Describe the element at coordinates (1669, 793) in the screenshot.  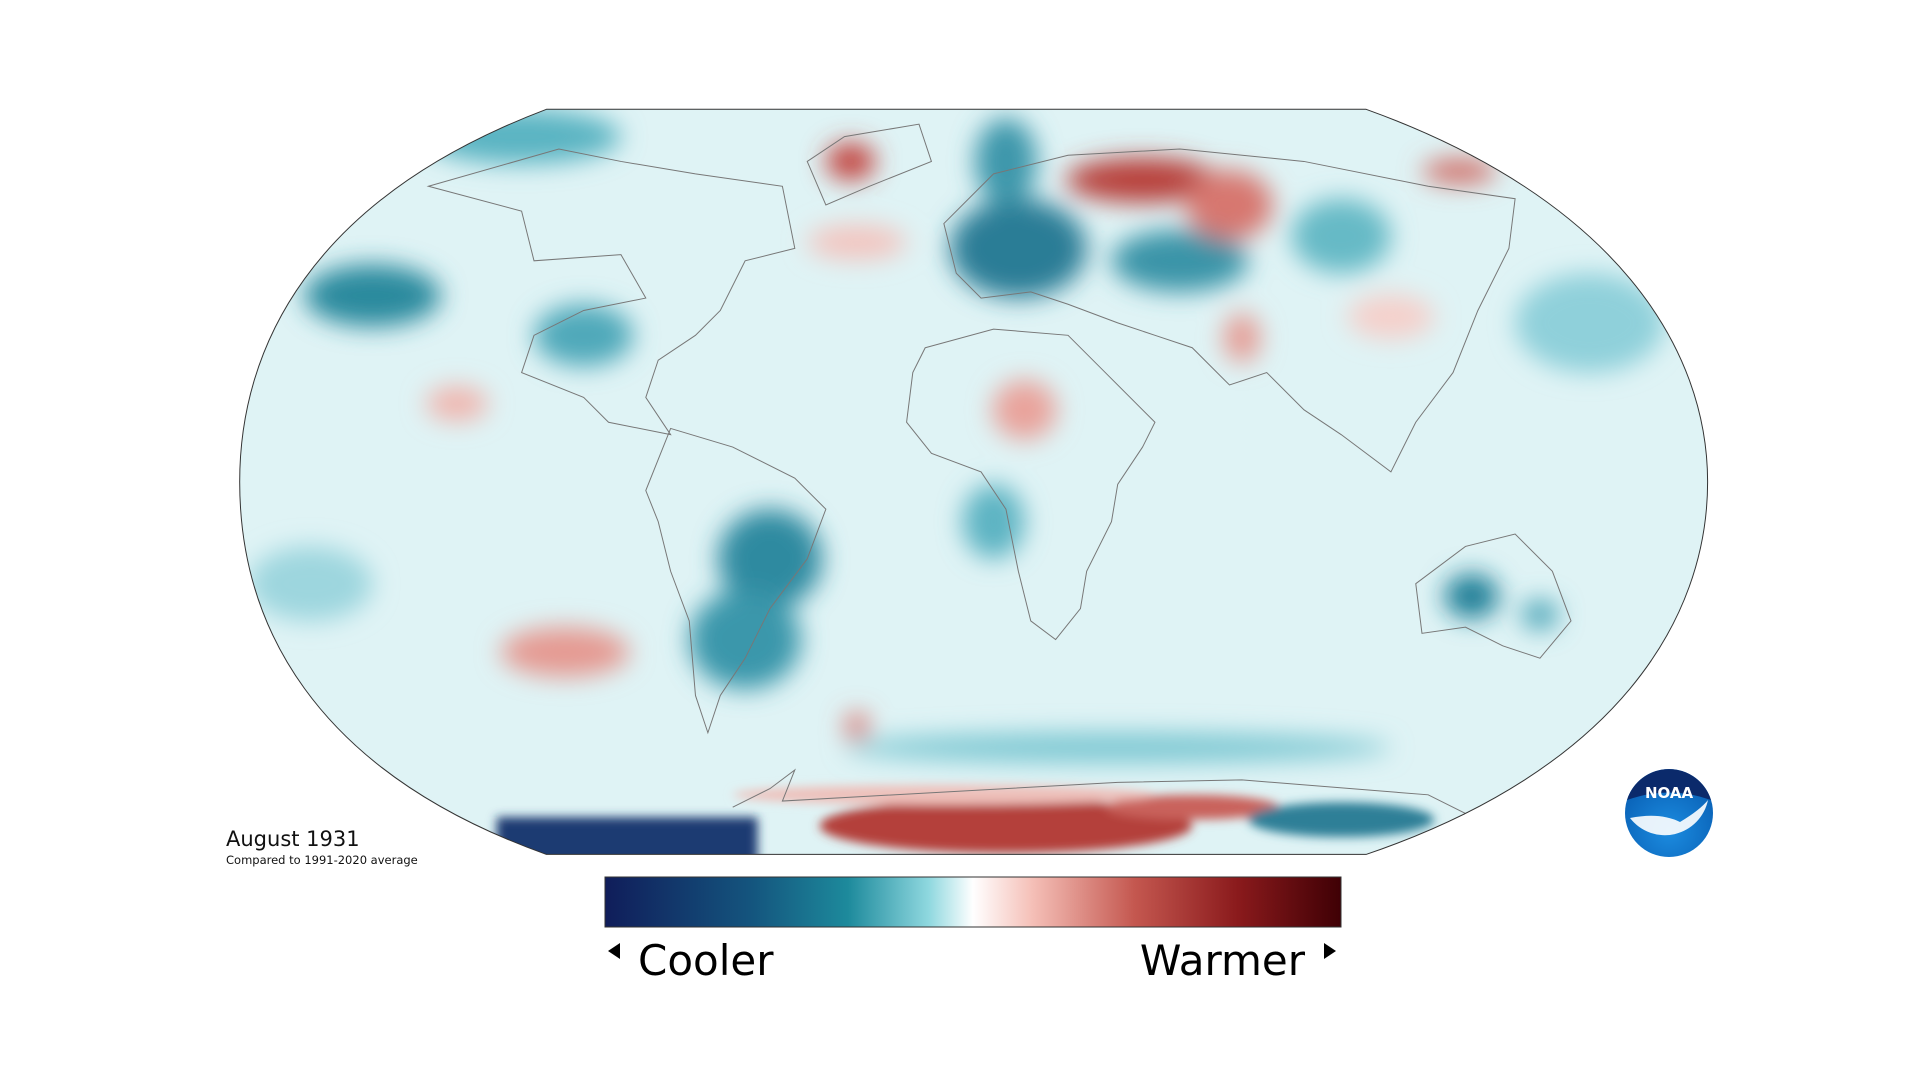
I see `logo-text: NOAA` at that location.